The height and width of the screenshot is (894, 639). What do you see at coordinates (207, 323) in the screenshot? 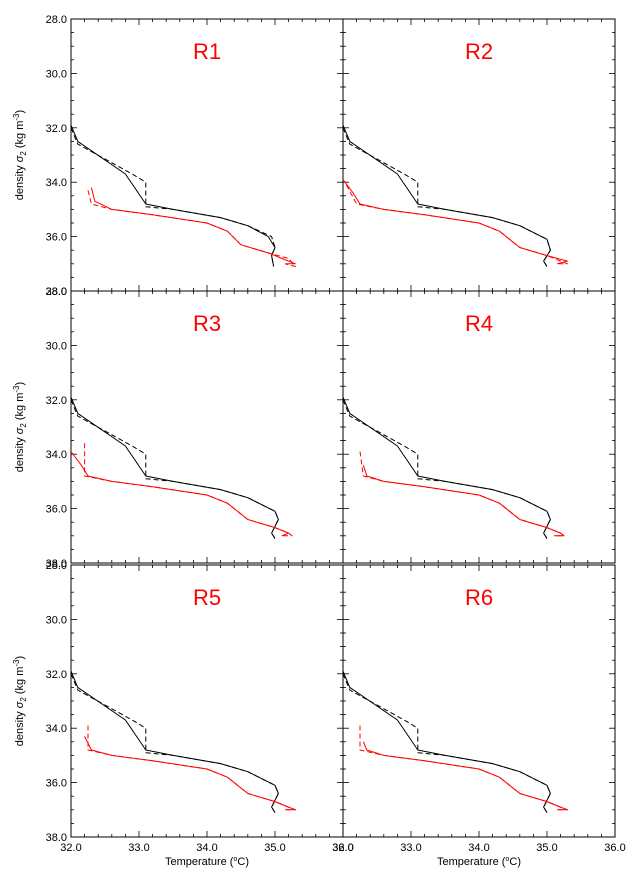
I see `panel-title: R3` at bounding box center [207, 323].